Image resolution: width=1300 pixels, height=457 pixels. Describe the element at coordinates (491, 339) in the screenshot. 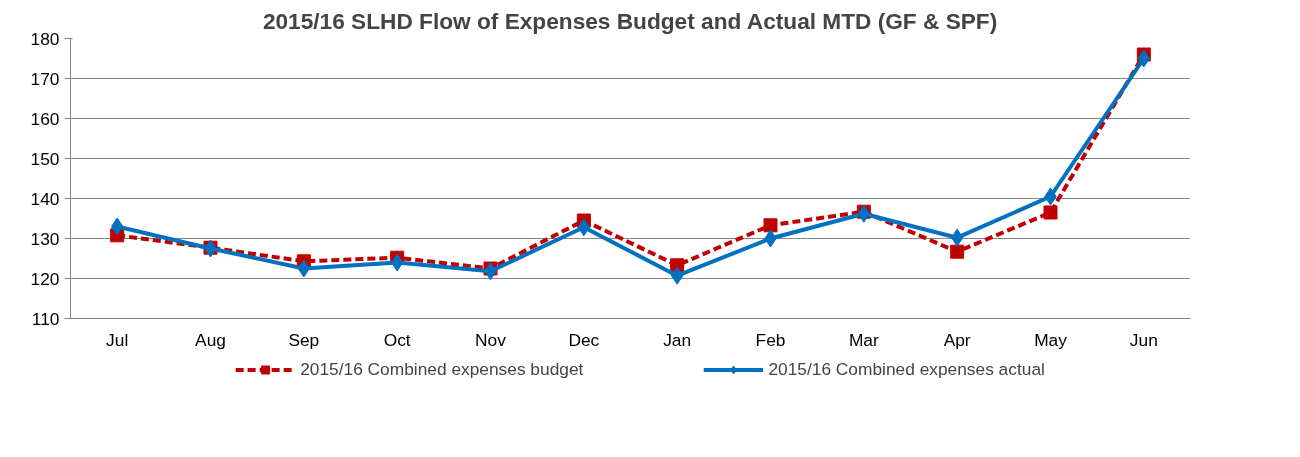

I see `x-tick-label: Nov` at that location.